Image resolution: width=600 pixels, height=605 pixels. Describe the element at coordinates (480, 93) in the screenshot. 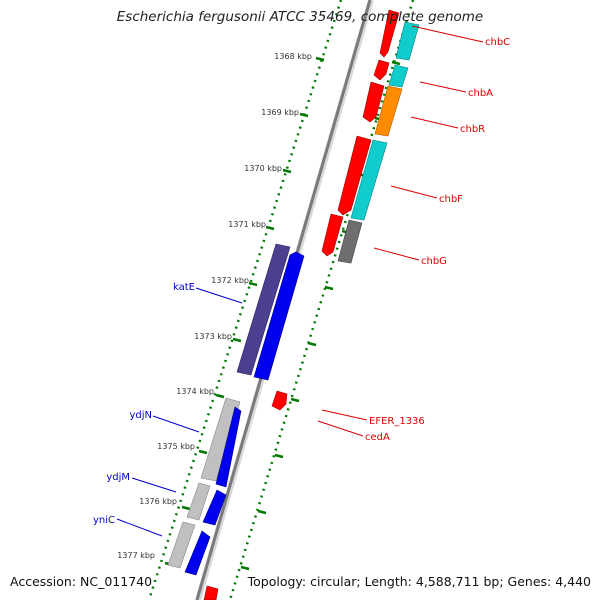

I see `label-chbA: chbA` at that location.